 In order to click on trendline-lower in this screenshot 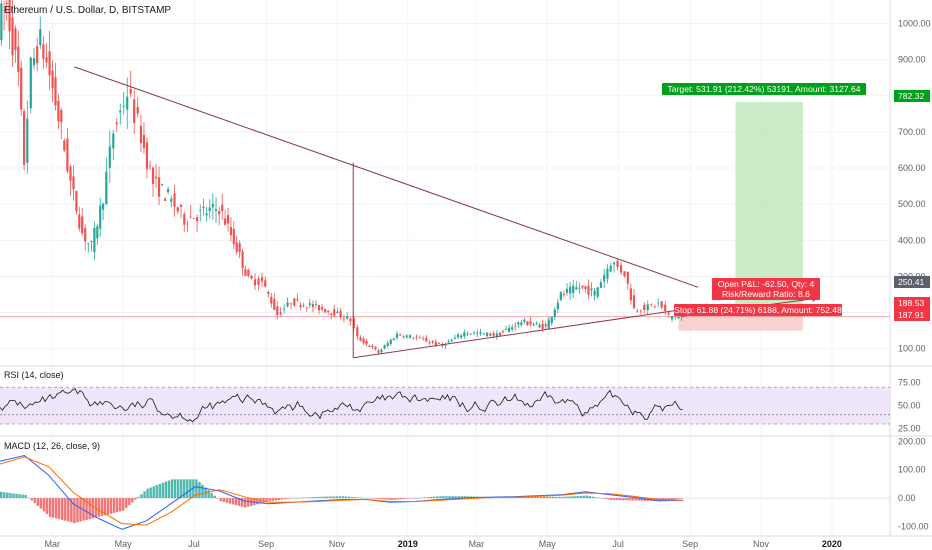, I will do `click(526, 332)`.